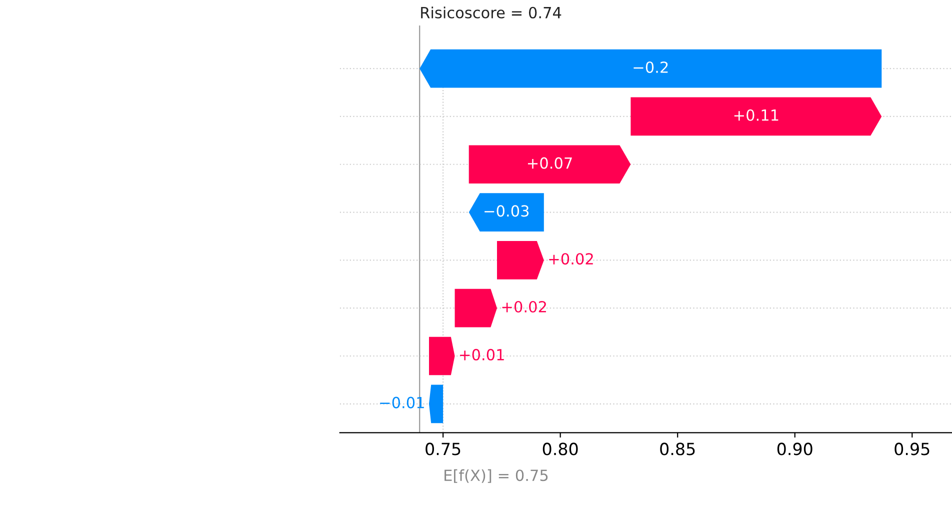 The height and width of the screenshot is (509, 952). I want to click on x-tick-label: 0.75, so click(443, 449).